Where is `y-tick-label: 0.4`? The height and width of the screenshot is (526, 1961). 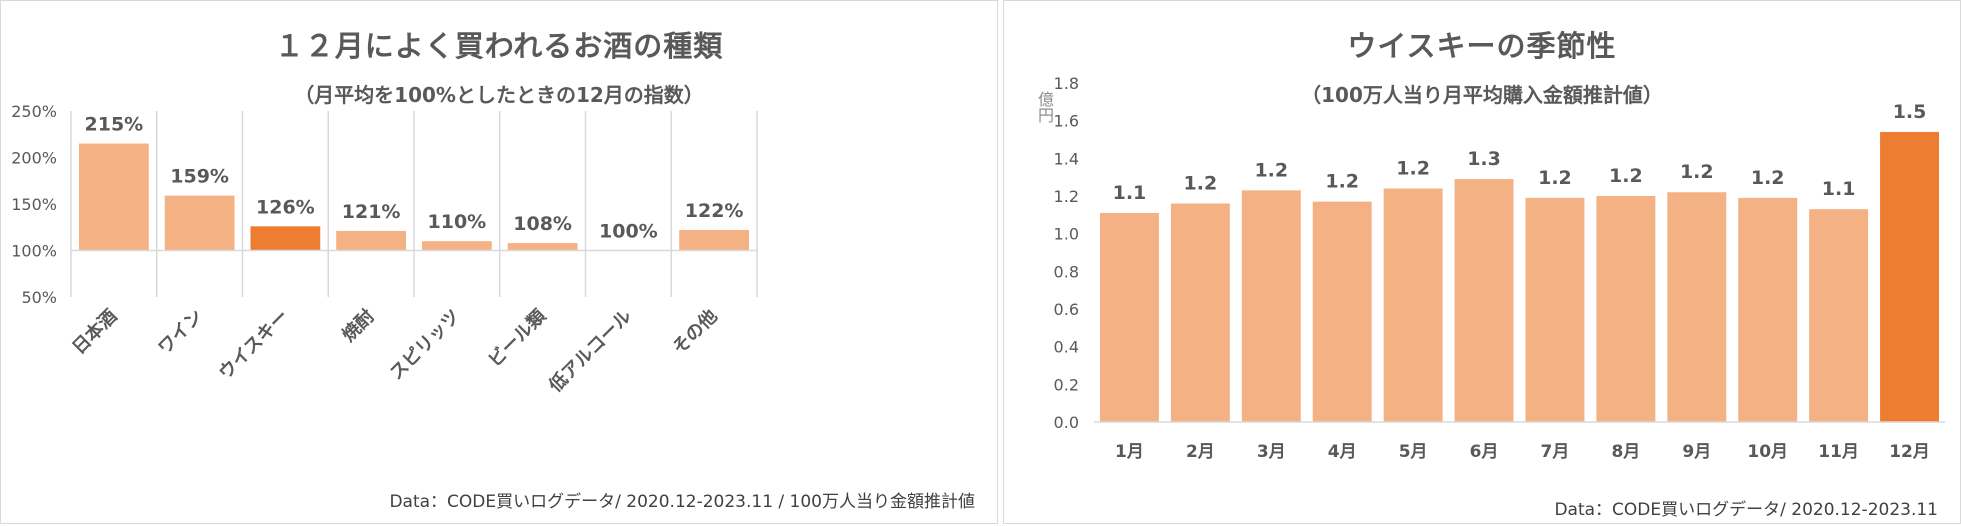
y-tick-label: 0.4 is located at coordinates (1066, 347).